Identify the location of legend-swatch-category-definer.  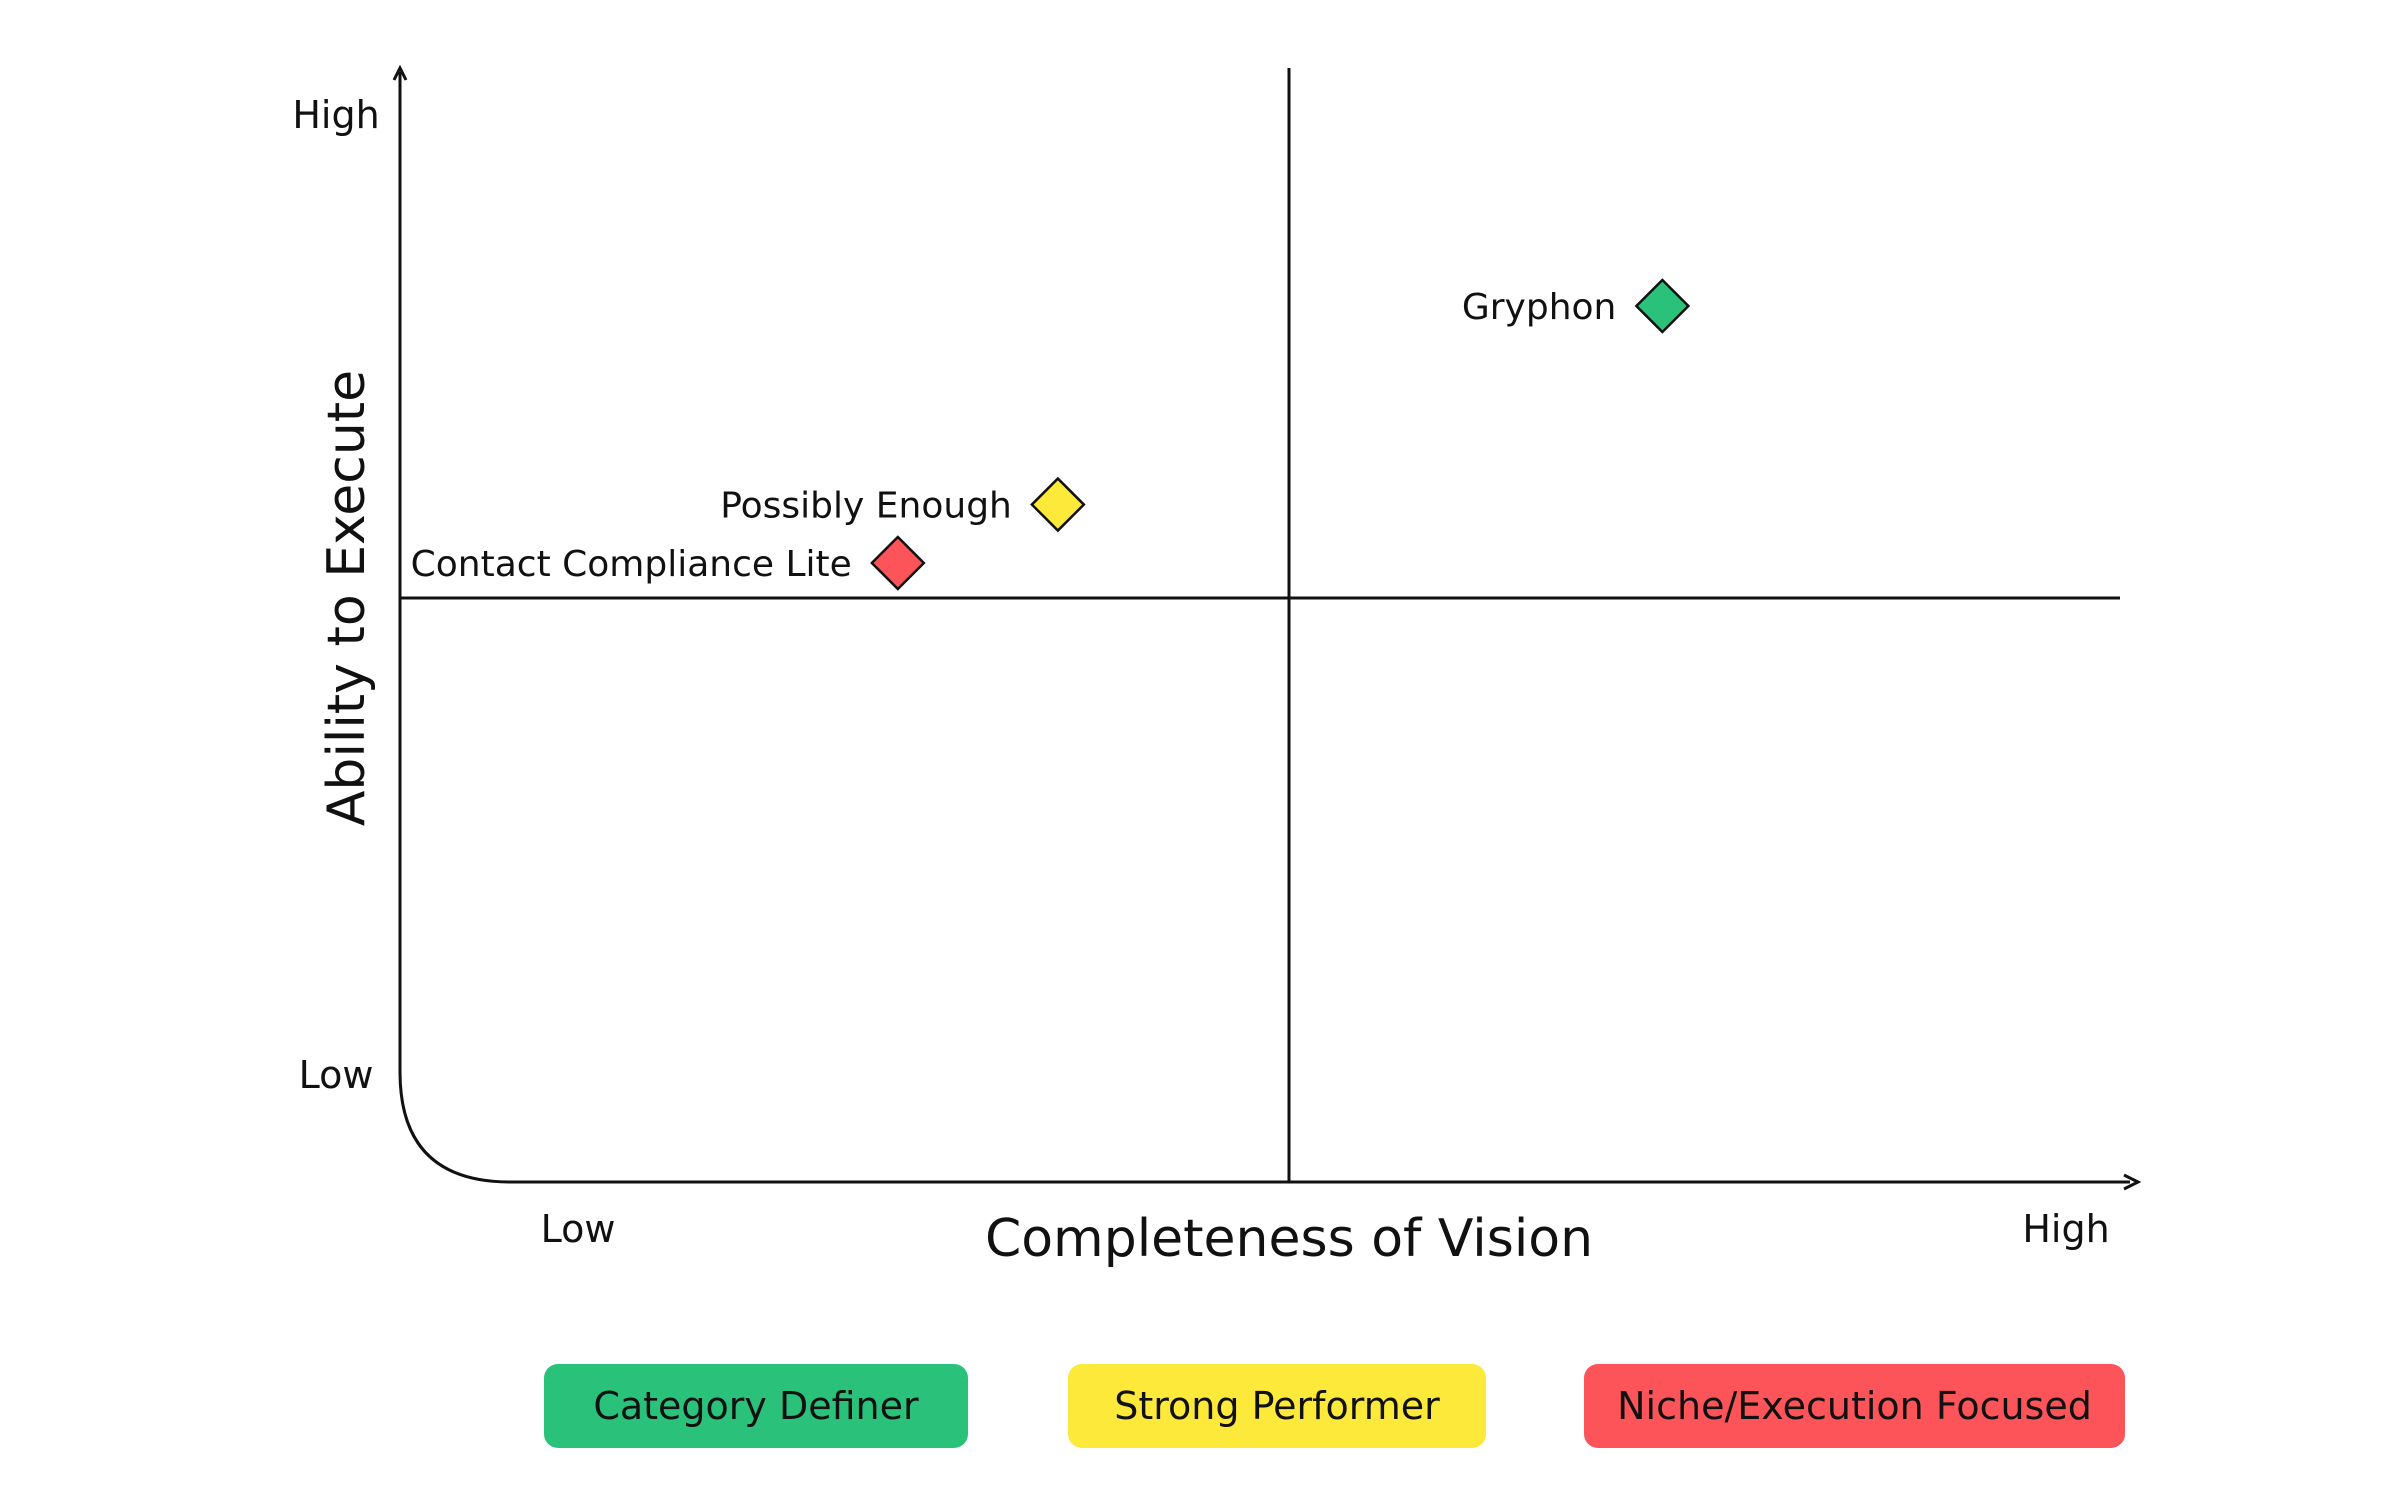
(756, 1406).